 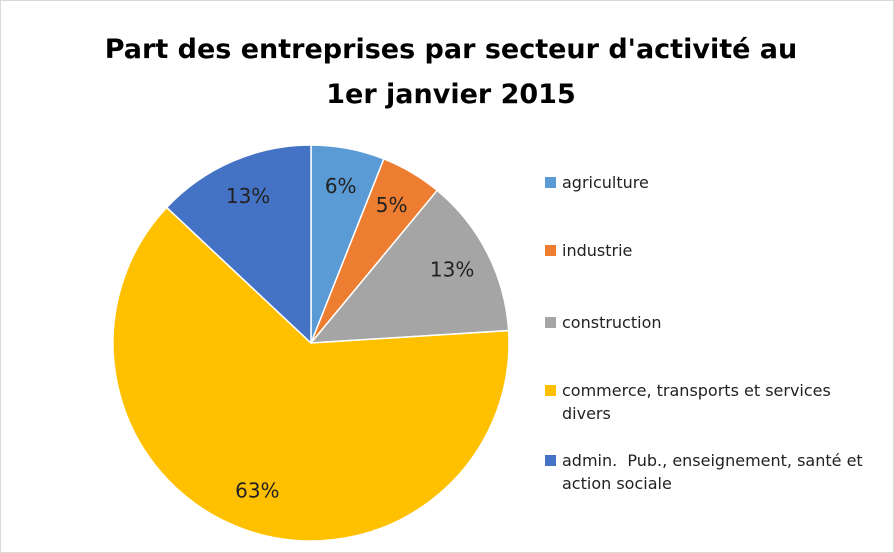 I want to click on data-label: 6%, so click(x=341, y=186).